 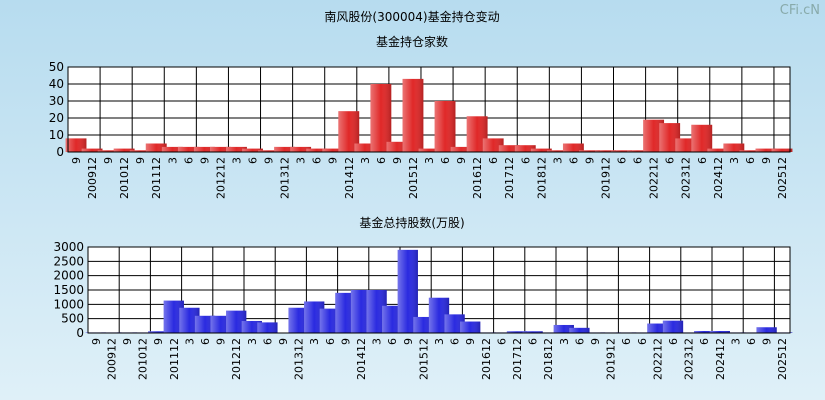 I want to click on x-tick-label: 201712, so click(x=517, y=359).